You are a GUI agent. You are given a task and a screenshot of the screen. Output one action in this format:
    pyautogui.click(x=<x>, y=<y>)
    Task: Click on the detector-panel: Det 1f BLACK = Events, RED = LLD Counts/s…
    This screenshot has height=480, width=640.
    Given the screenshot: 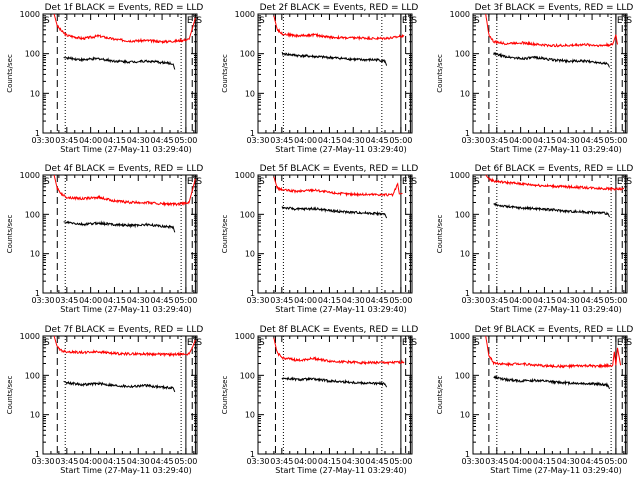 What is the action you would take?
    pyautogui.click(x=104, y=78)
    